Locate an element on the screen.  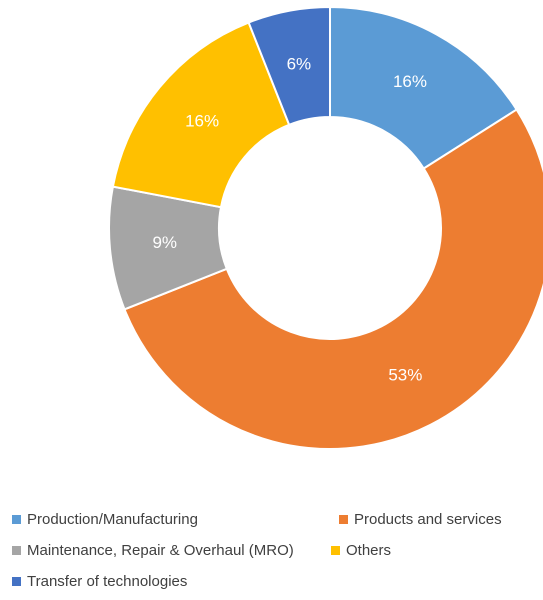
data-label-products-services: 53% is located at coordinates (405, 374).